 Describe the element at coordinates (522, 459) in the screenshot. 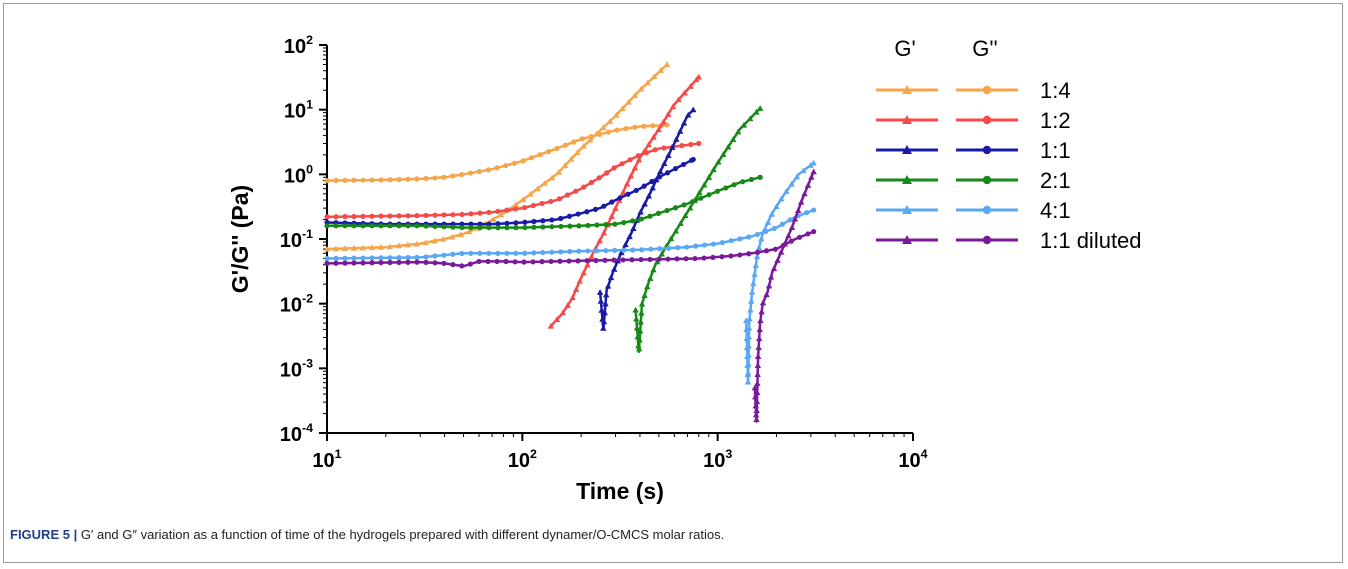

I see `x-tick-label: 10²` at that location.